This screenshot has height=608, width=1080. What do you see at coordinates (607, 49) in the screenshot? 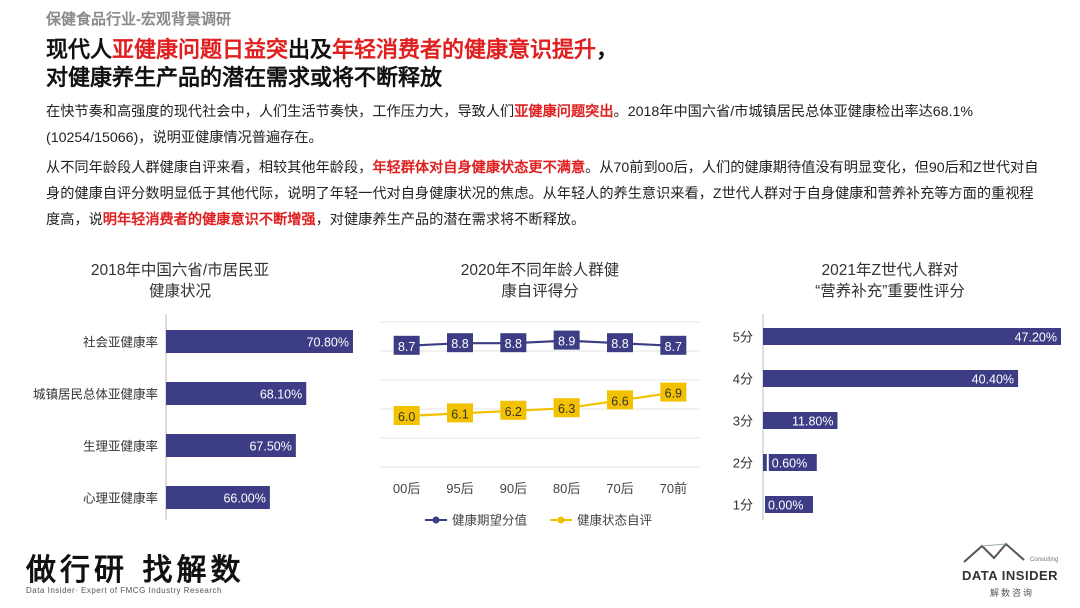
I see `headline-run-4: ，` at bounding box center [607, 49].